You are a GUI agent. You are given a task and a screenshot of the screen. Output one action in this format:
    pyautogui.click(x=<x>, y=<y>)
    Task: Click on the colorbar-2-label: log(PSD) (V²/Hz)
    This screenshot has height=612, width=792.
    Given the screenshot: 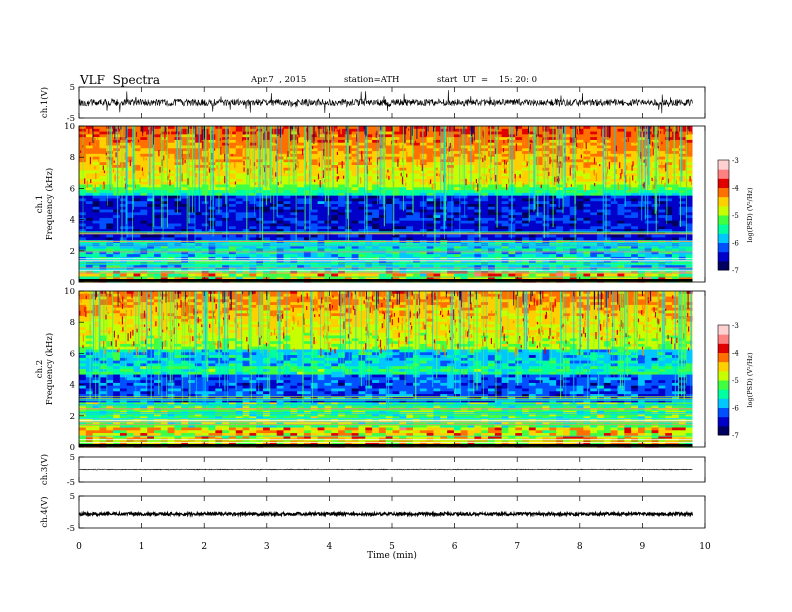 What is the action you would take?
    pyautogui.click(x=750, y=379)
    